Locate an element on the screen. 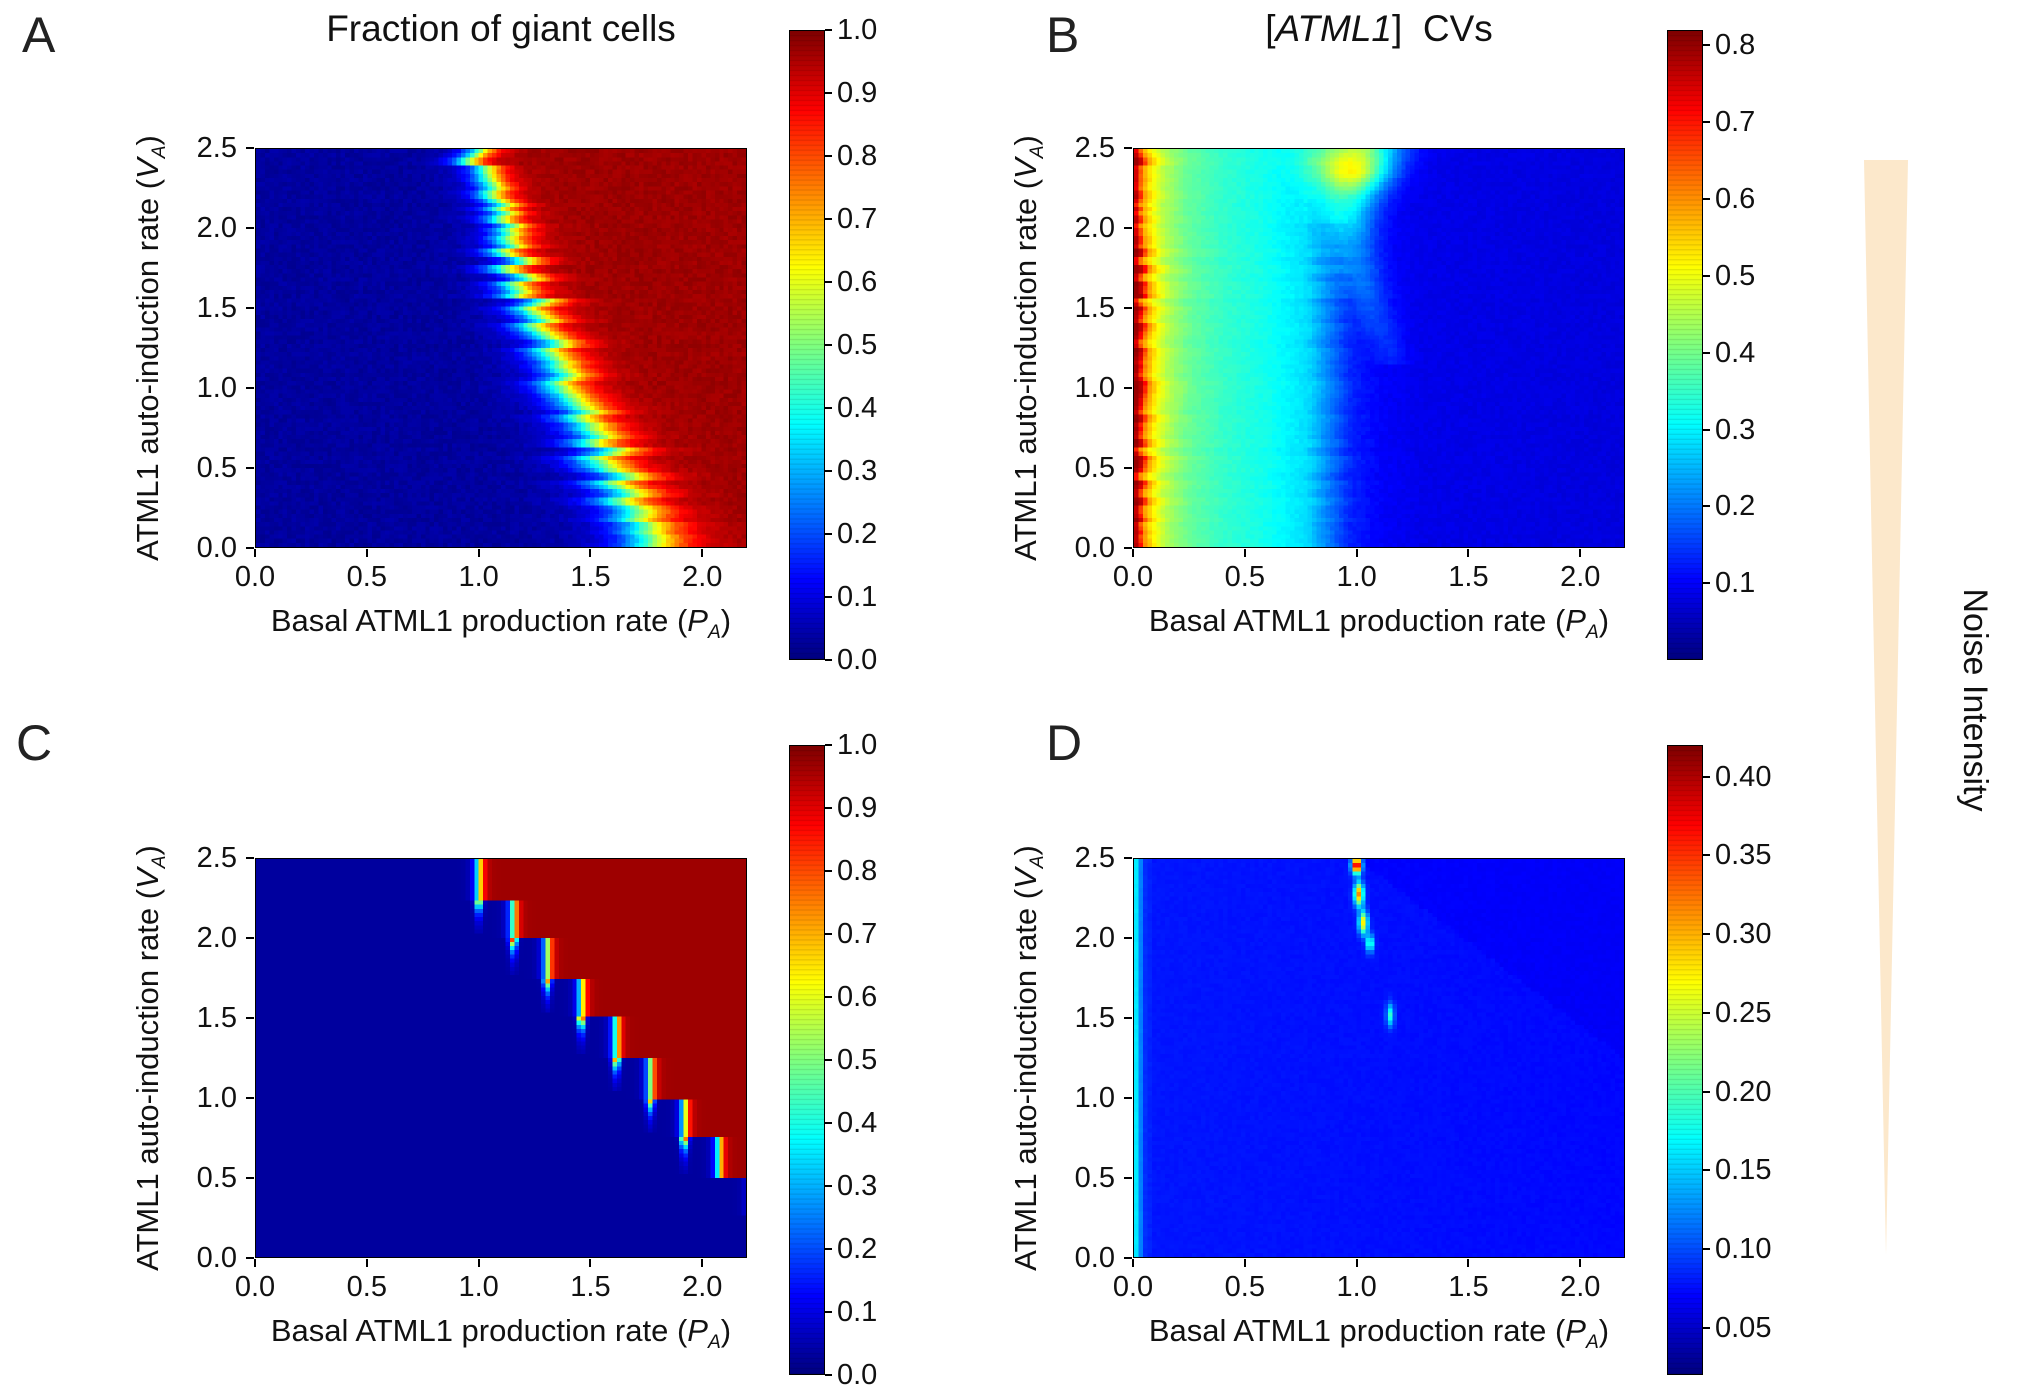  x-axis-label-b: Basal ATML1 production rate (PA) is located at coordinates (1379, 623).